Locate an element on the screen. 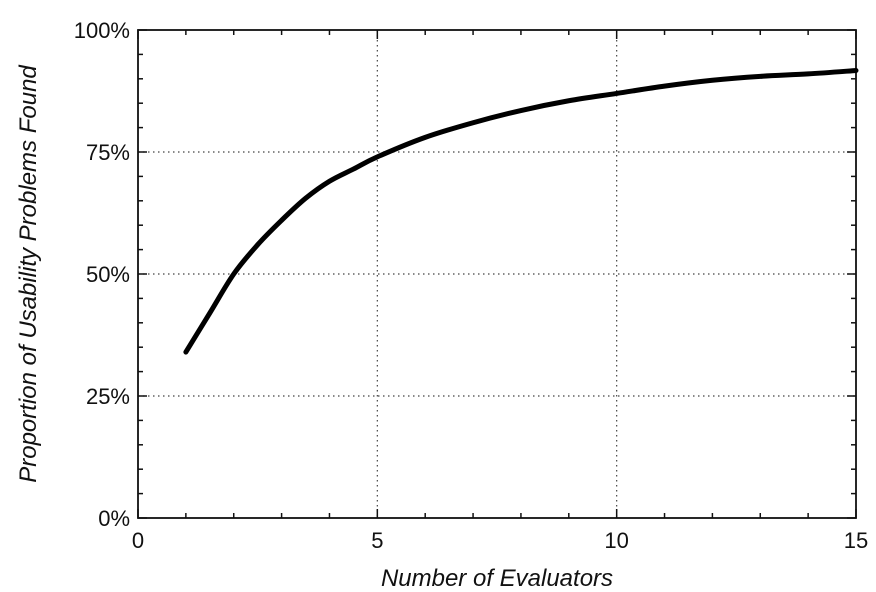 The image size is (876, 592). x-tick-label: 15 is located at coordinates (856, 540).